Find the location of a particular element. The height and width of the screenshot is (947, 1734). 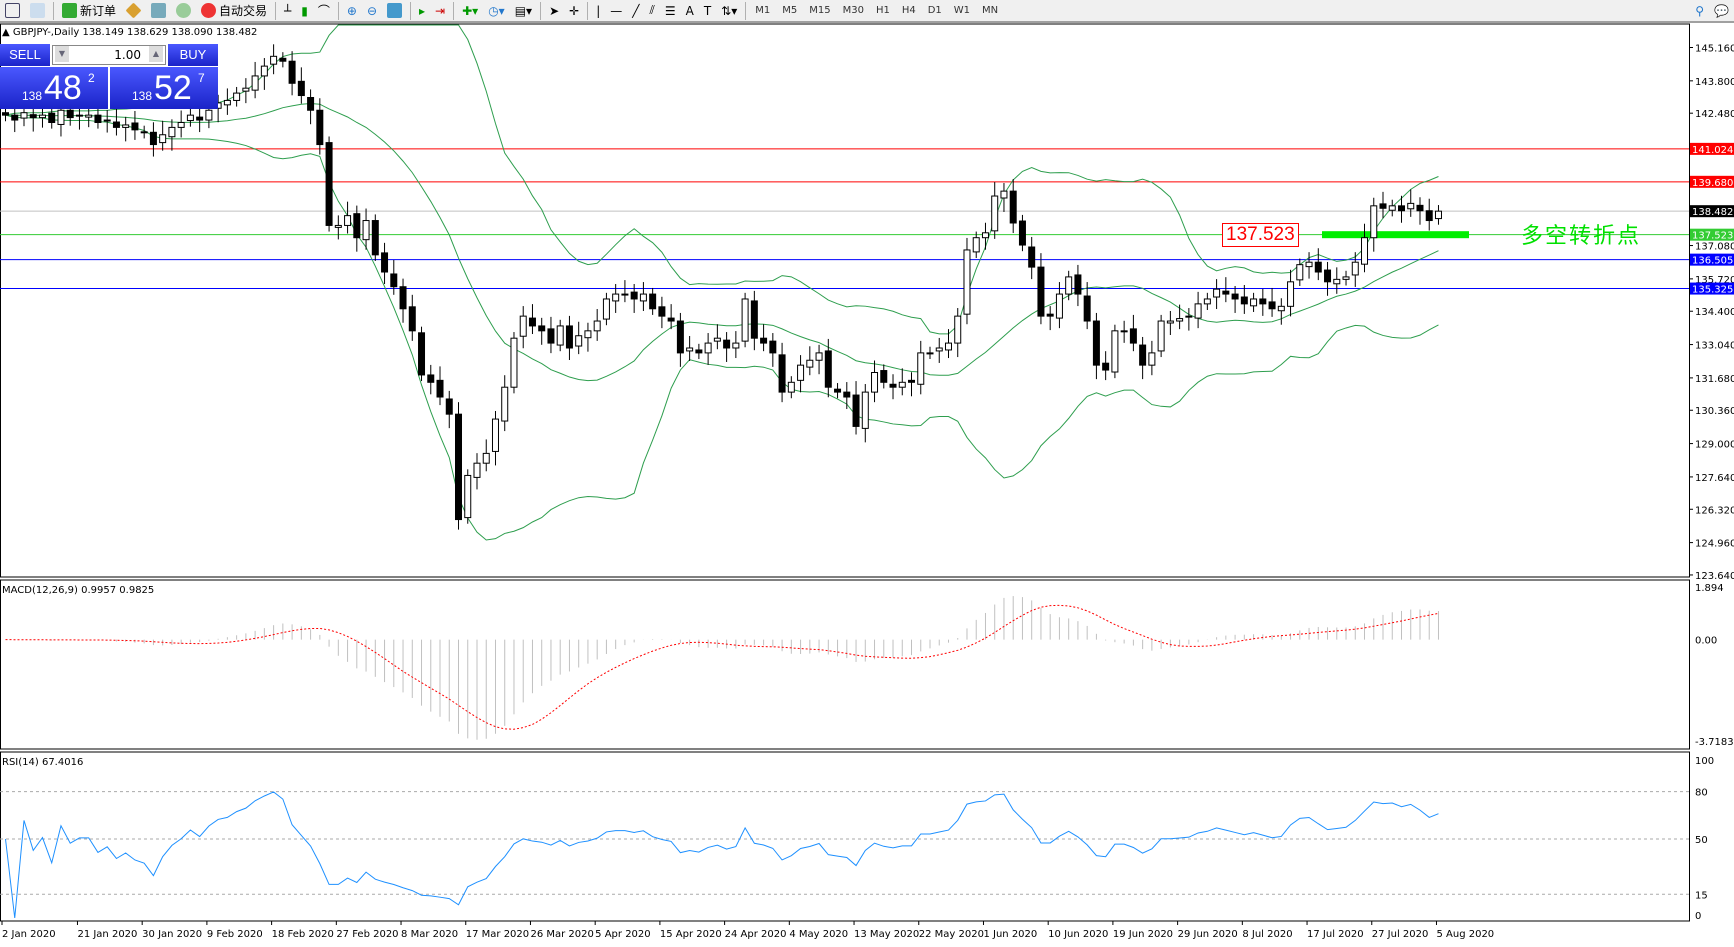

cursor-button: ➤ is located at coordinates (554, 11).